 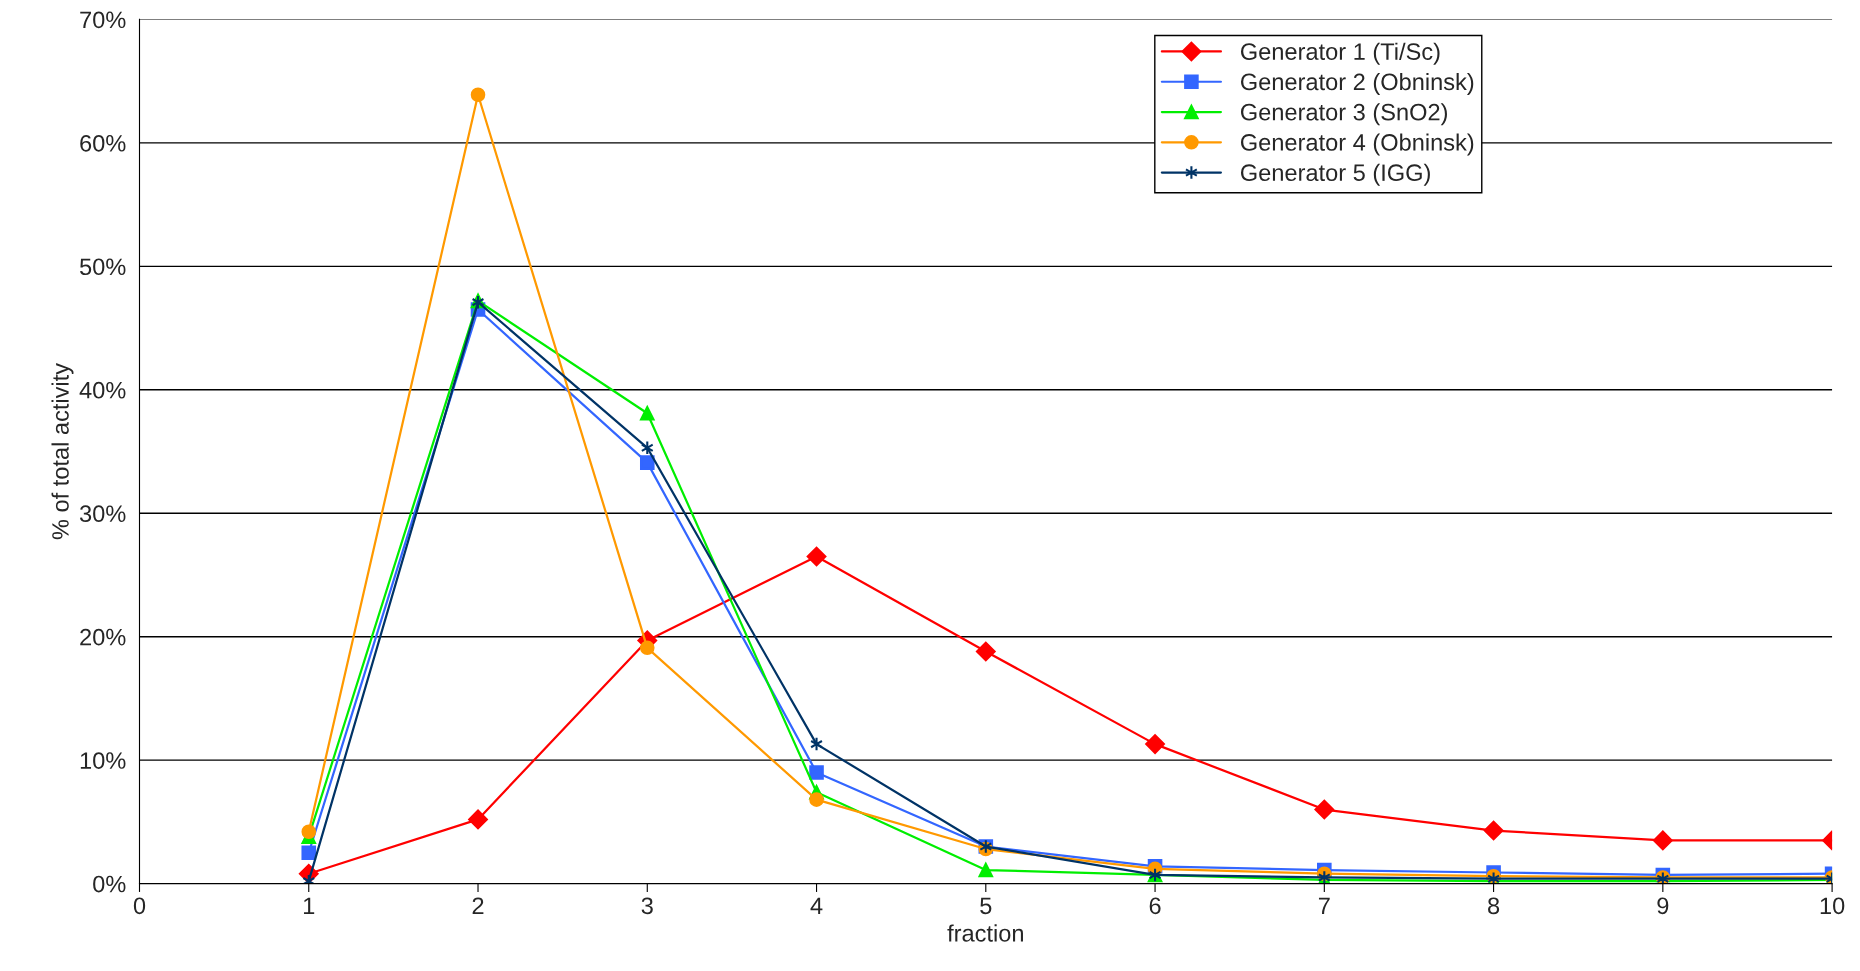 What do you see at coordinates (1324, 905) in the screenshot?
I see `x-tick-label: 7` at bounding box center [1324, 905].